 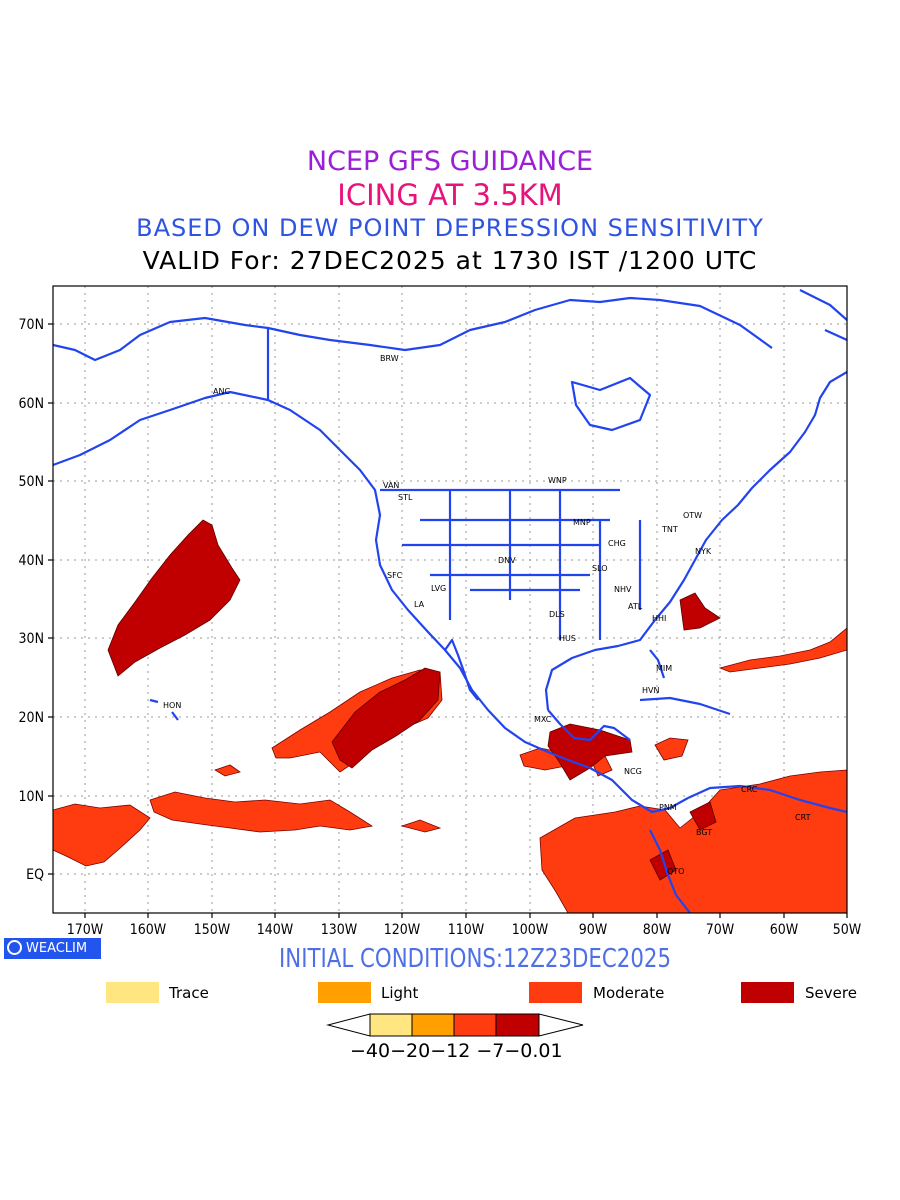 I want to click on svg-text: MNP, so click(x=582, y=522).